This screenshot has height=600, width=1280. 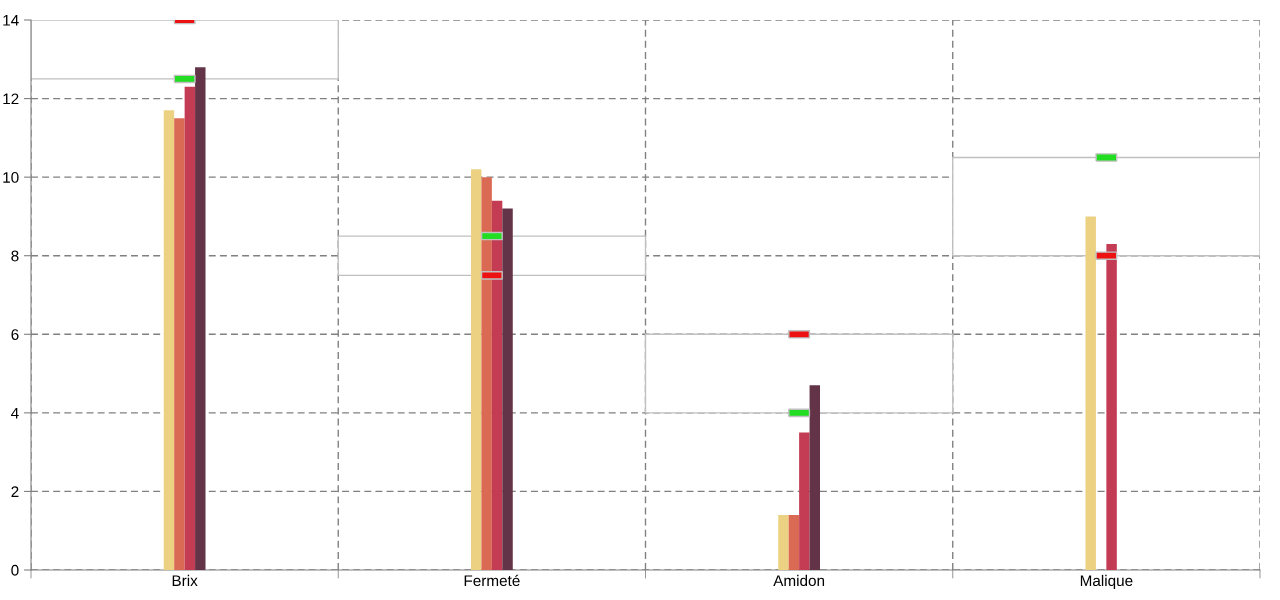 I want to click on y-tick-label: 2, so click(x=15, y=491).